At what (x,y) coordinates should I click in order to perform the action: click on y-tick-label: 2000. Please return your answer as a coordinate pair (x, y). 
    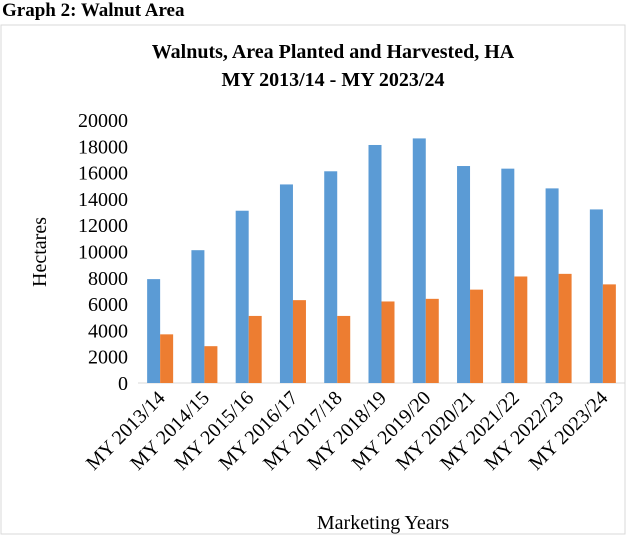
    Looking at the image, I should click on (108, 358).